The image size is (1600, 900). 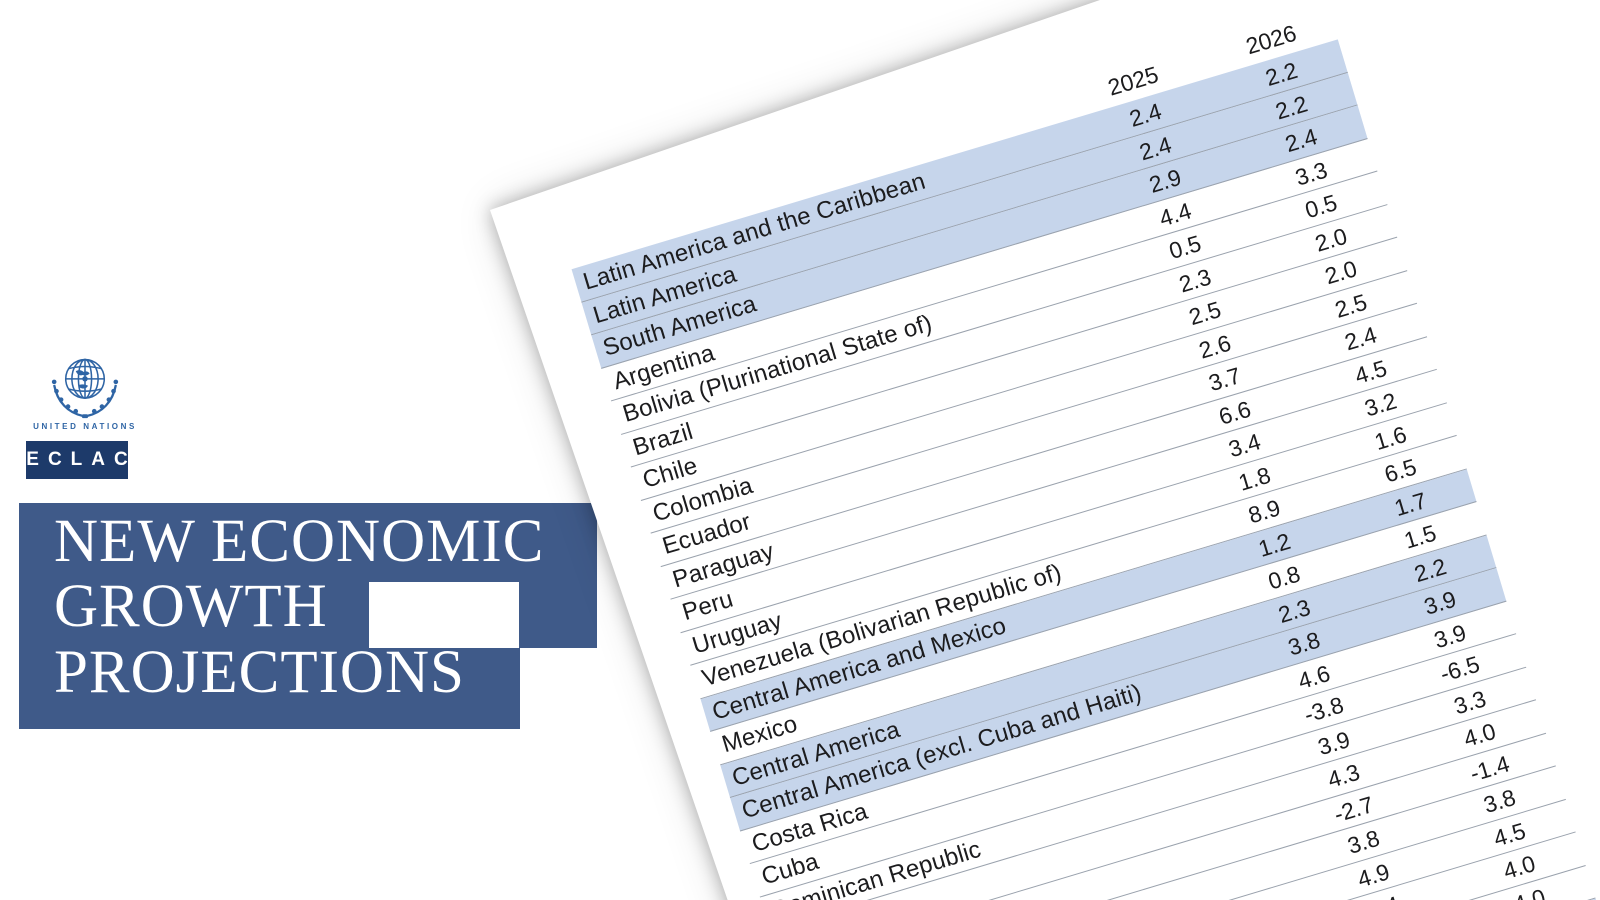 I want to click on un-emblem-icon, so click(x=85, y=388).